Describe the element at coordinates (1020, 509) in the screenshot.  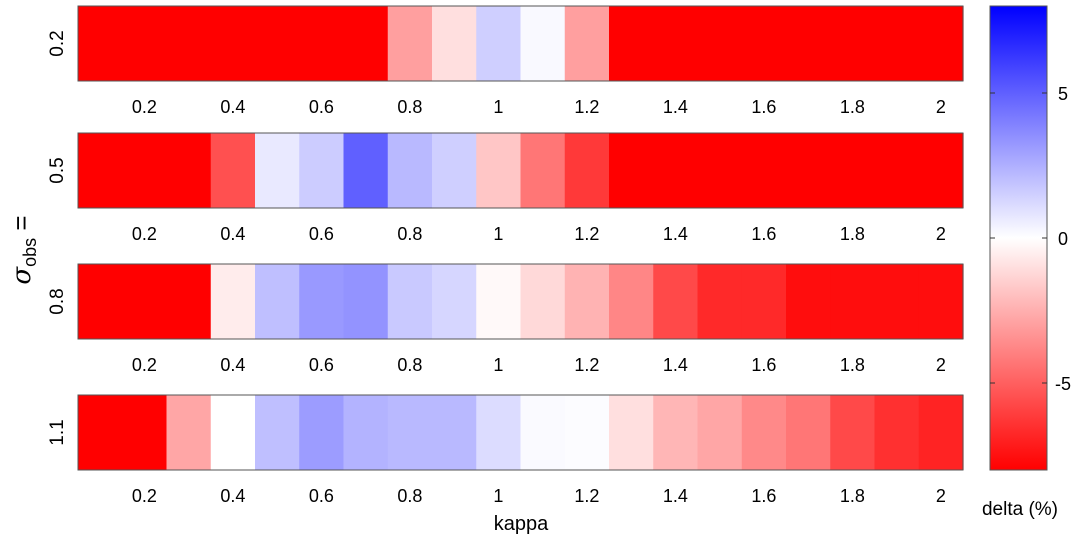
I see `colorbar-label: delta (%)` at that location.